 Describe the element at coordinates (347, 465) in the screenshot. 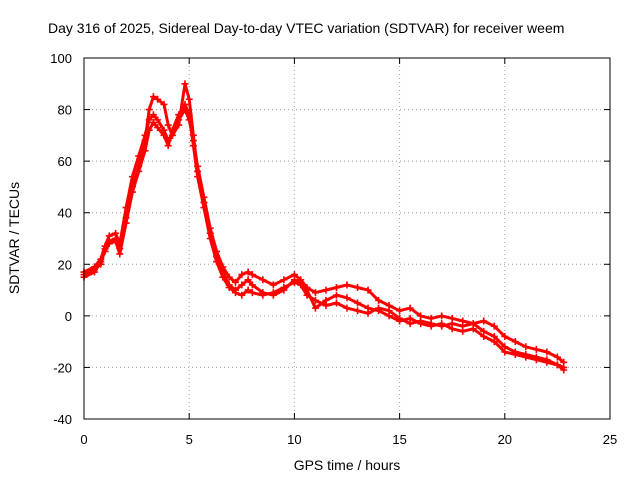

I see `x-axis-label: GPS time / hours` at that location.